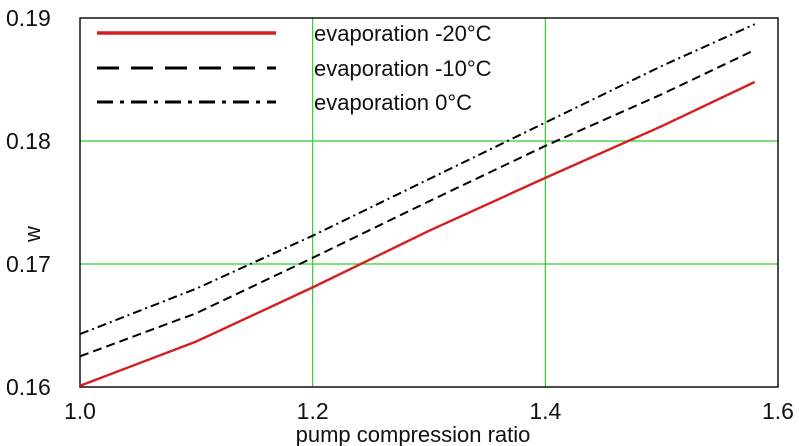 Image resolution: width=799 pixels, height=446 pixels. What do you see at coordinates (393, 102) in the screenshot?
I see `legend-label: evaporation 0°C` at bounding box center [393, 102].